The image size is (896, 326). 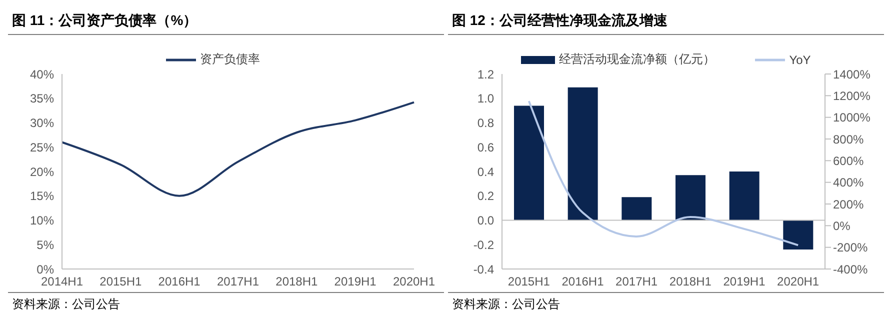 I want to click on y2-tick-label: 0%, so click(x=842, y=225).